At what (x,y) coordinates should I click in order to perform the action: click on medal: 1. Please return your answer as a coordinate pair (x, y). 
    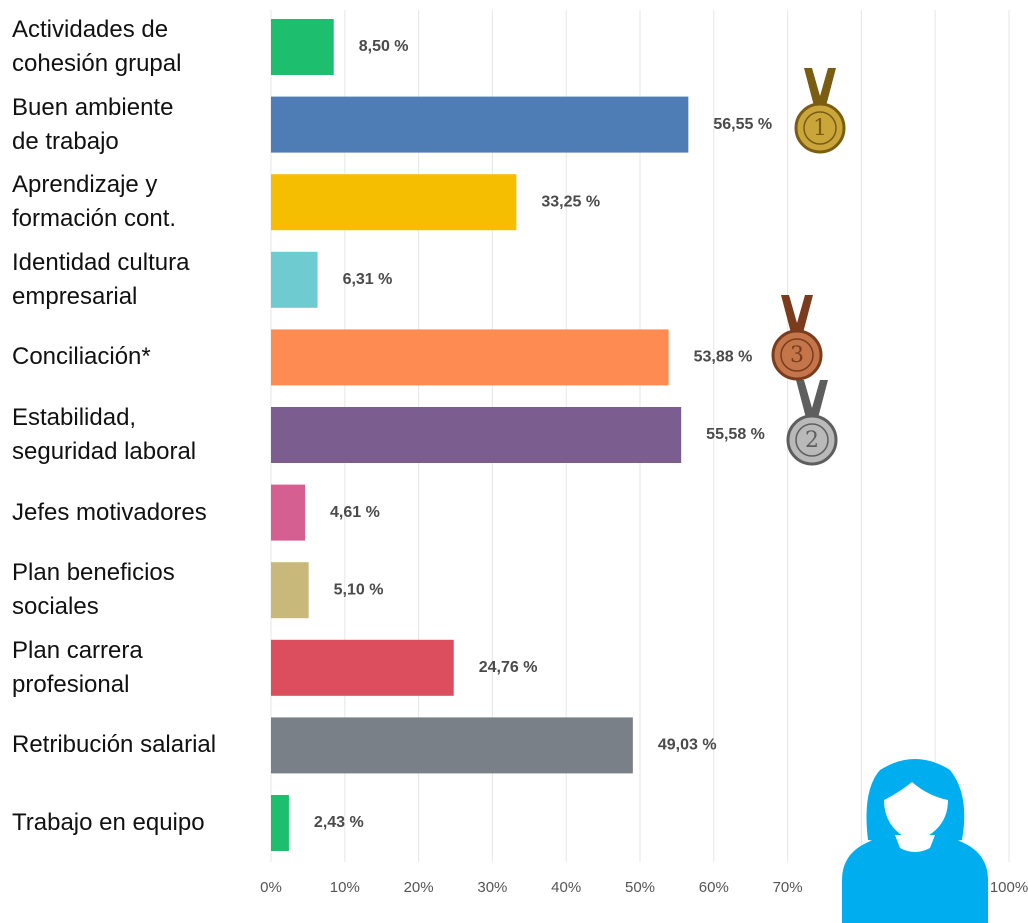
    Looking at the image, I should click on (820, 111).